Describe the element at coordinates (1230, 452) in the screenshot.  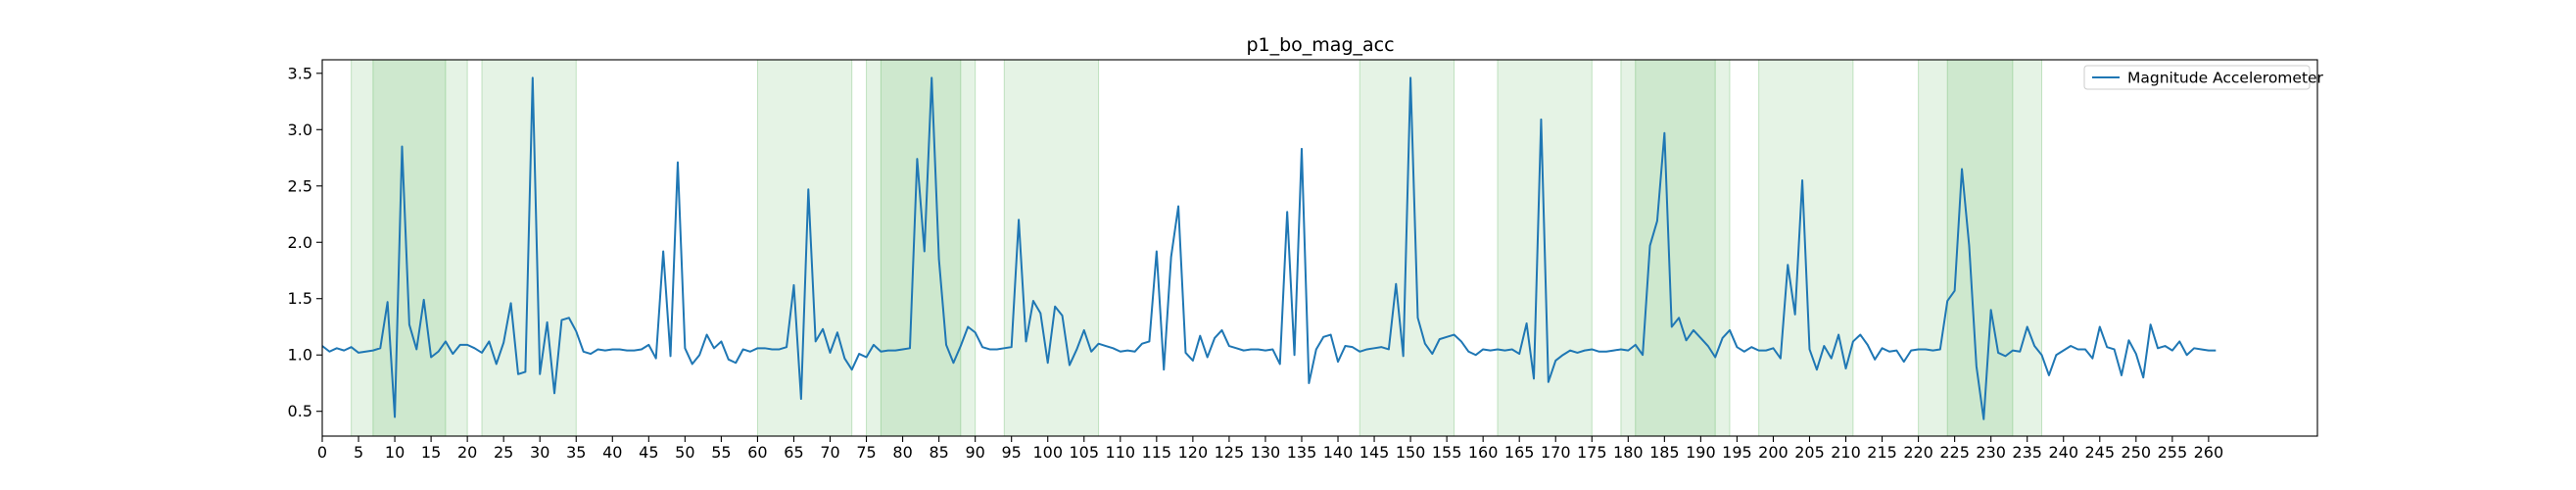
I see `x-tick-label: 125` at that location.